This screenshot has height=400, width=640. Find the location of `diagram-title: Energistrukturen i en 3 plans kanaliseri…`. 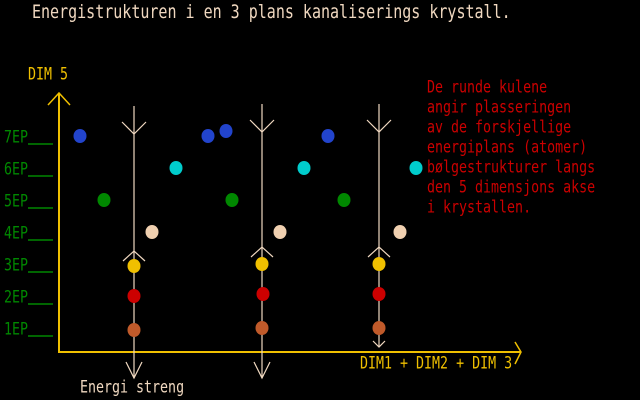

diagram-title: Energistrukturen i en 3 plans kanaliseri… is located at coordinates (271, 11).